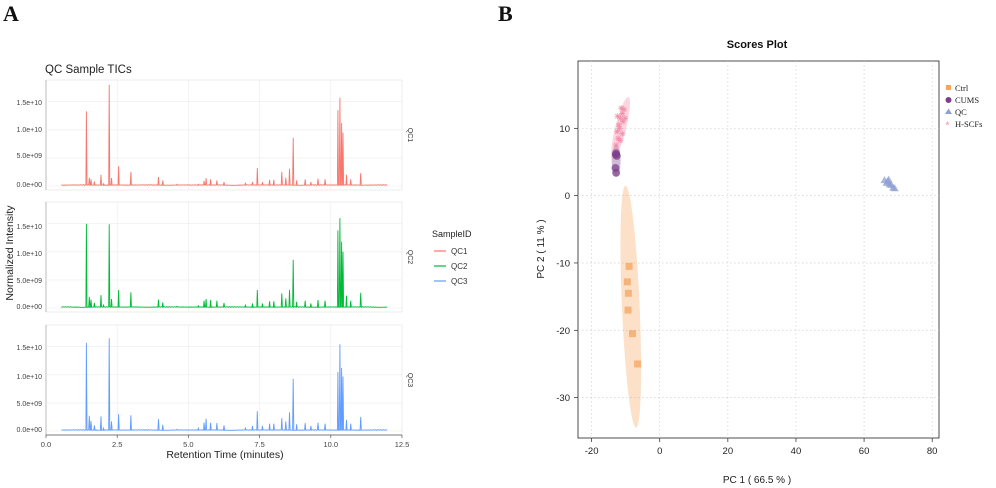  What do you see at coordinates (563, 398) in the screenshot?
I see `y-tick-label: -30` at bounding box center [563, 398].